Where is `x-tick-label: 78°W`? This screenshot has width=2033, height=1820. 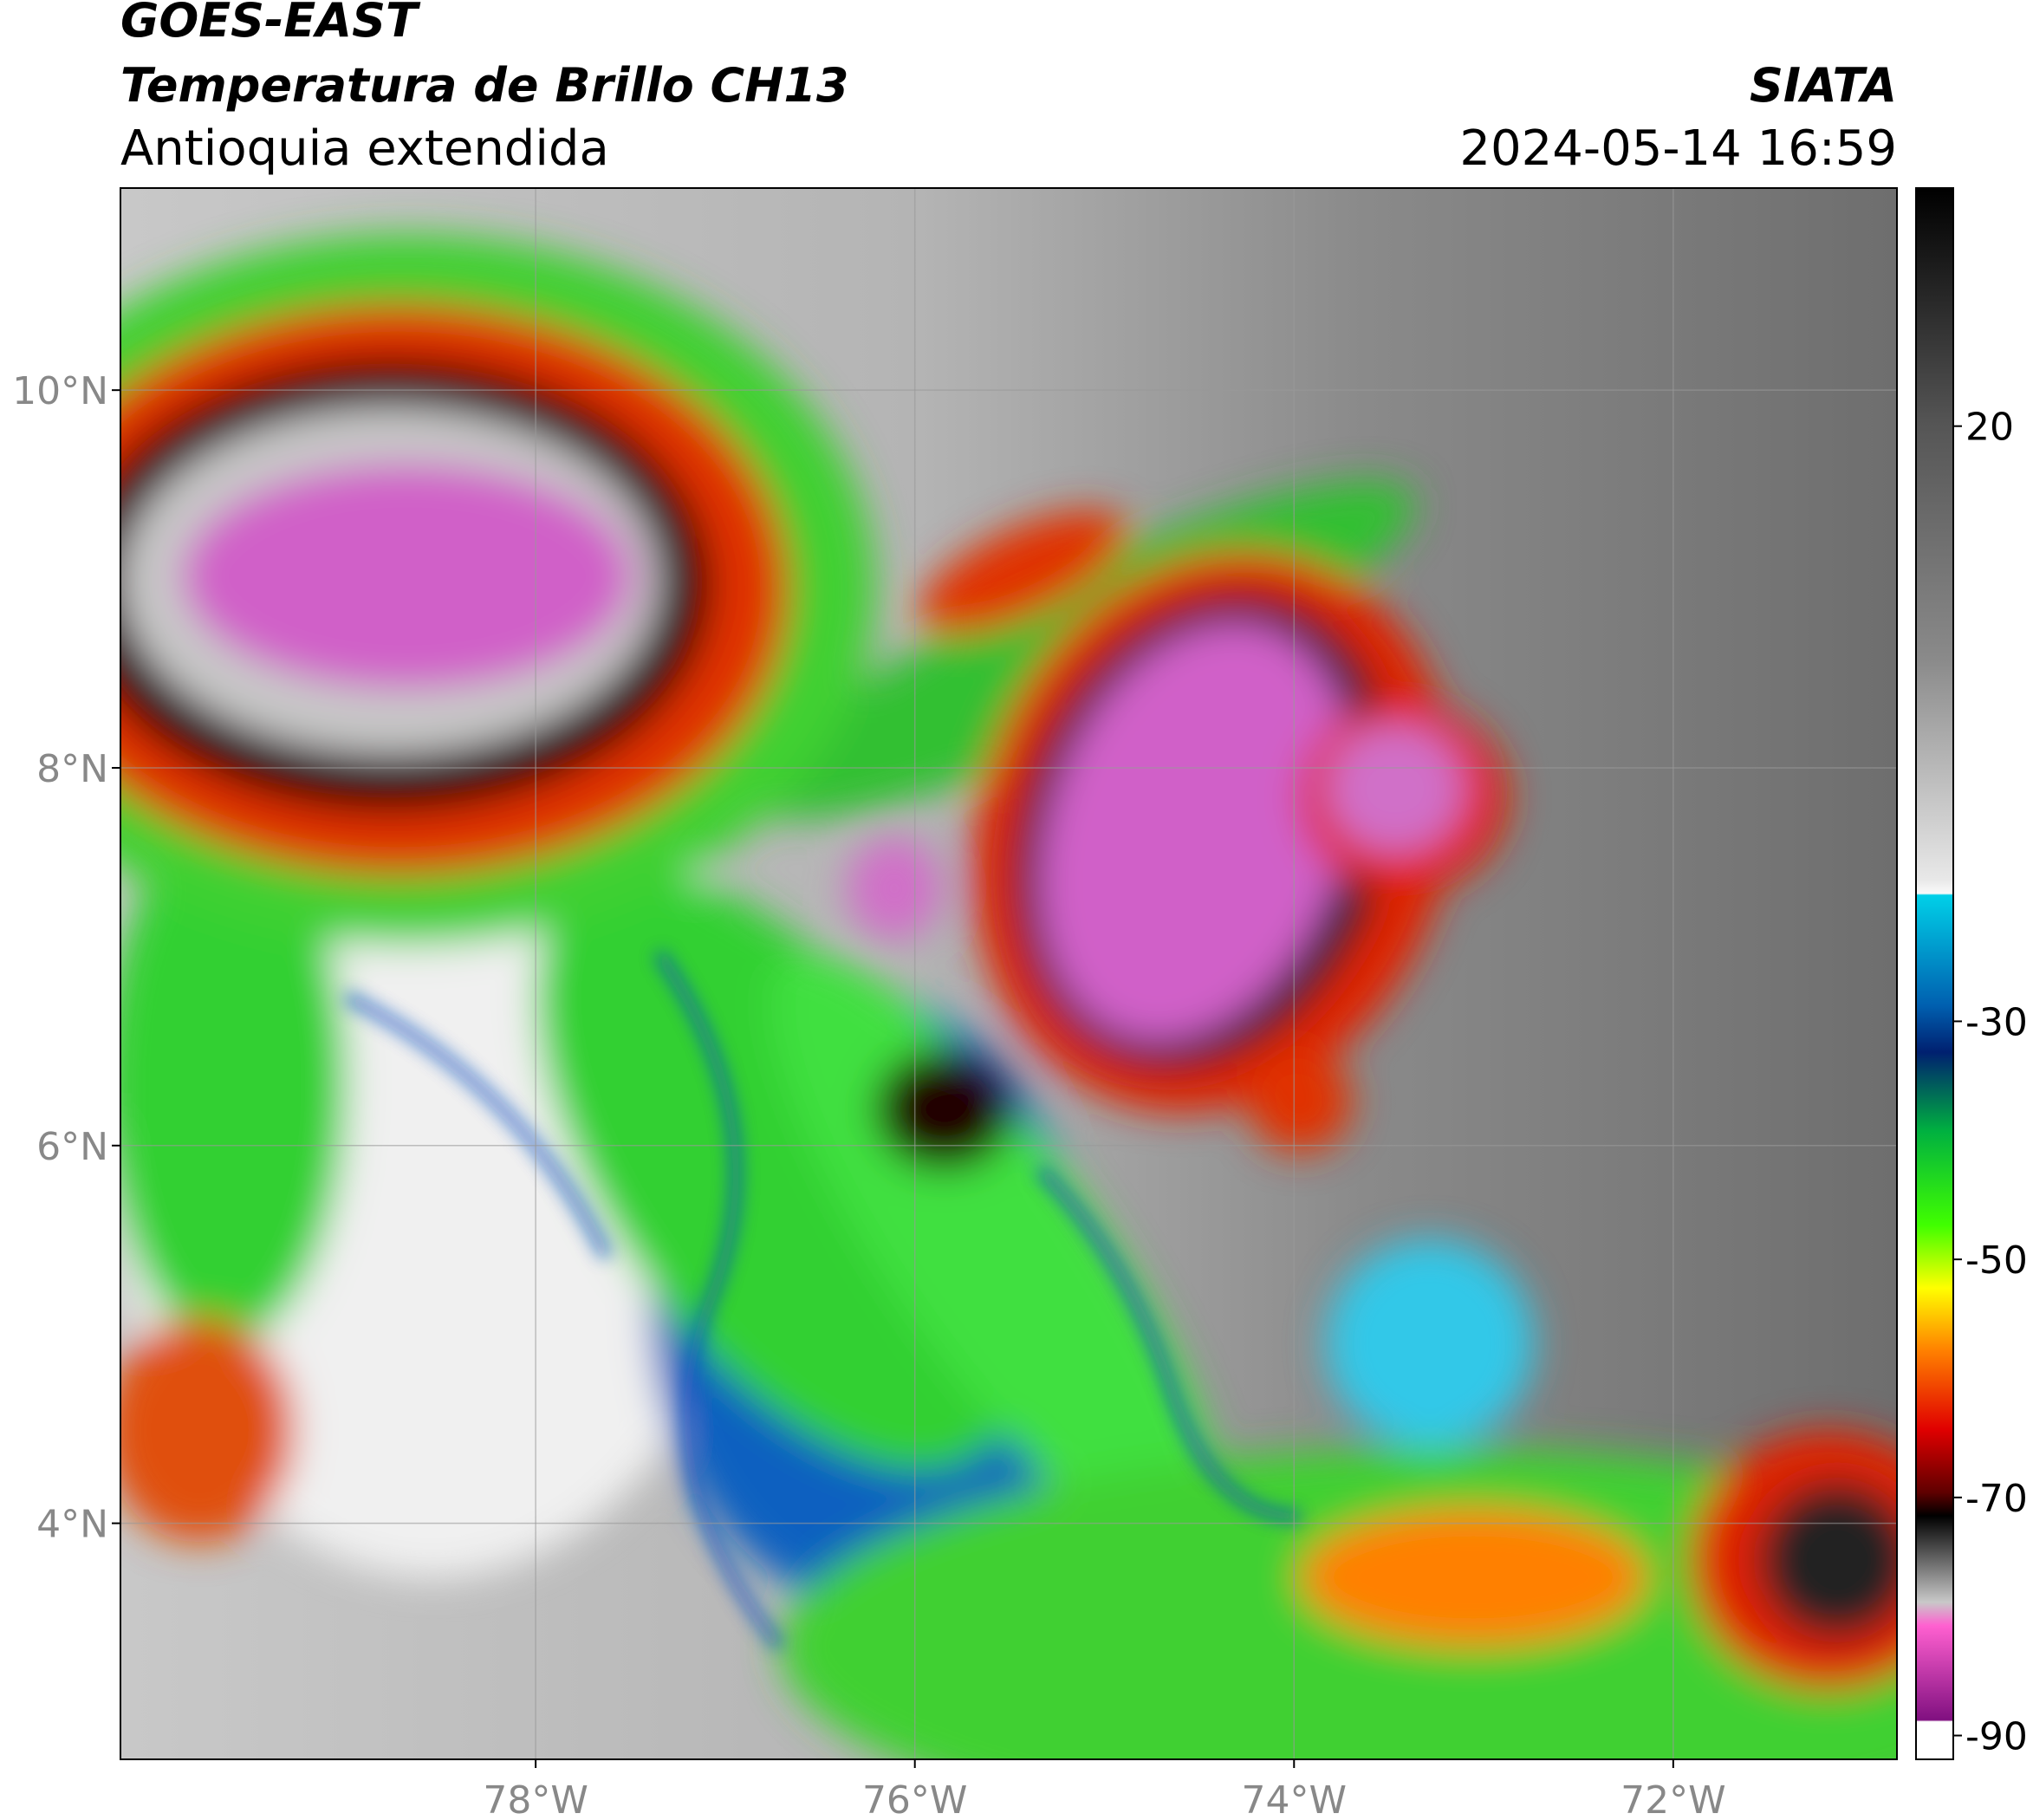 x-tick-label: 78°W is located at coordinates (535, 1799).